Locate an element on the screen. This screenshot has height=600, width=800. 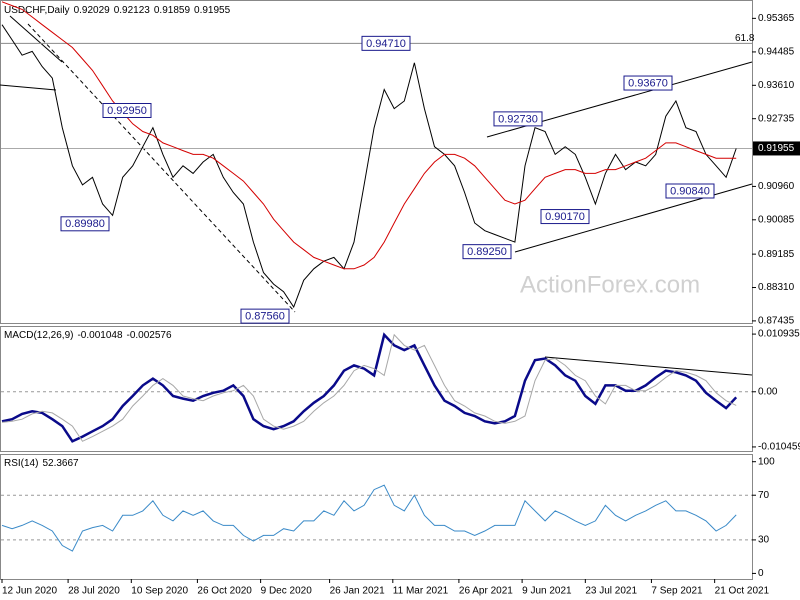
y-tick-label: -0.010459 is located at coordinates (779, 447).